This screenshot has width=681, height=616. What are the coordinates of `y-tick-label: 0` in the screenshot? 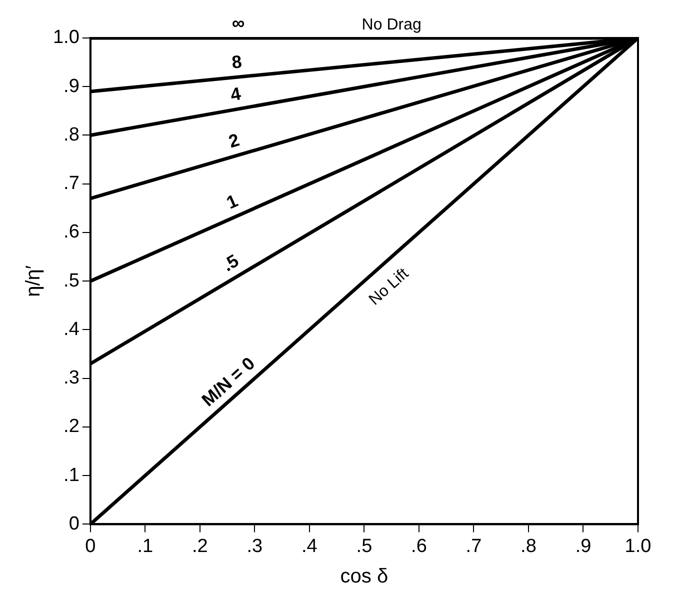 It's located at (74, 523).